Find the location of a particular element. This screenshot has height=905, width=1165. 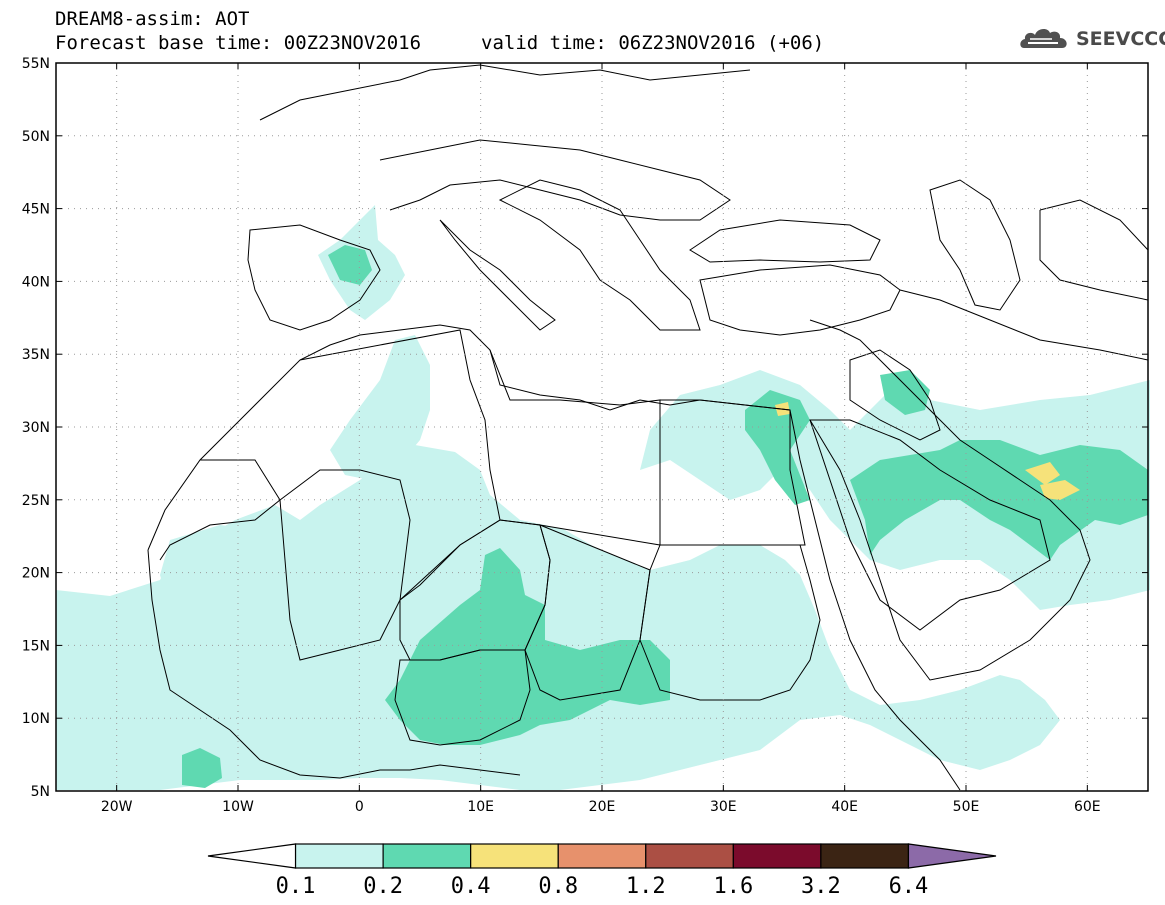

lon-tick-label: 40E is located at coordinates (844, 807).